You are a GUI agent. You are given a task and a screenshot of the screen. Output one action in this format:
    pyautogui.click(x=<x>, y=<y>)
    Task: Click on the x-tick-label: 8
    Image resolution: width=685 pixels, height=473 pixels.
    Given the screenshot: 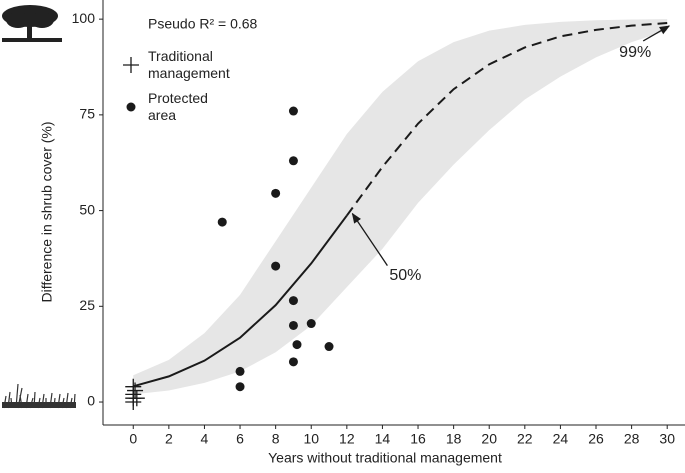 What is the action you would take?
    pyautogui.click(x=276, y=439)
    